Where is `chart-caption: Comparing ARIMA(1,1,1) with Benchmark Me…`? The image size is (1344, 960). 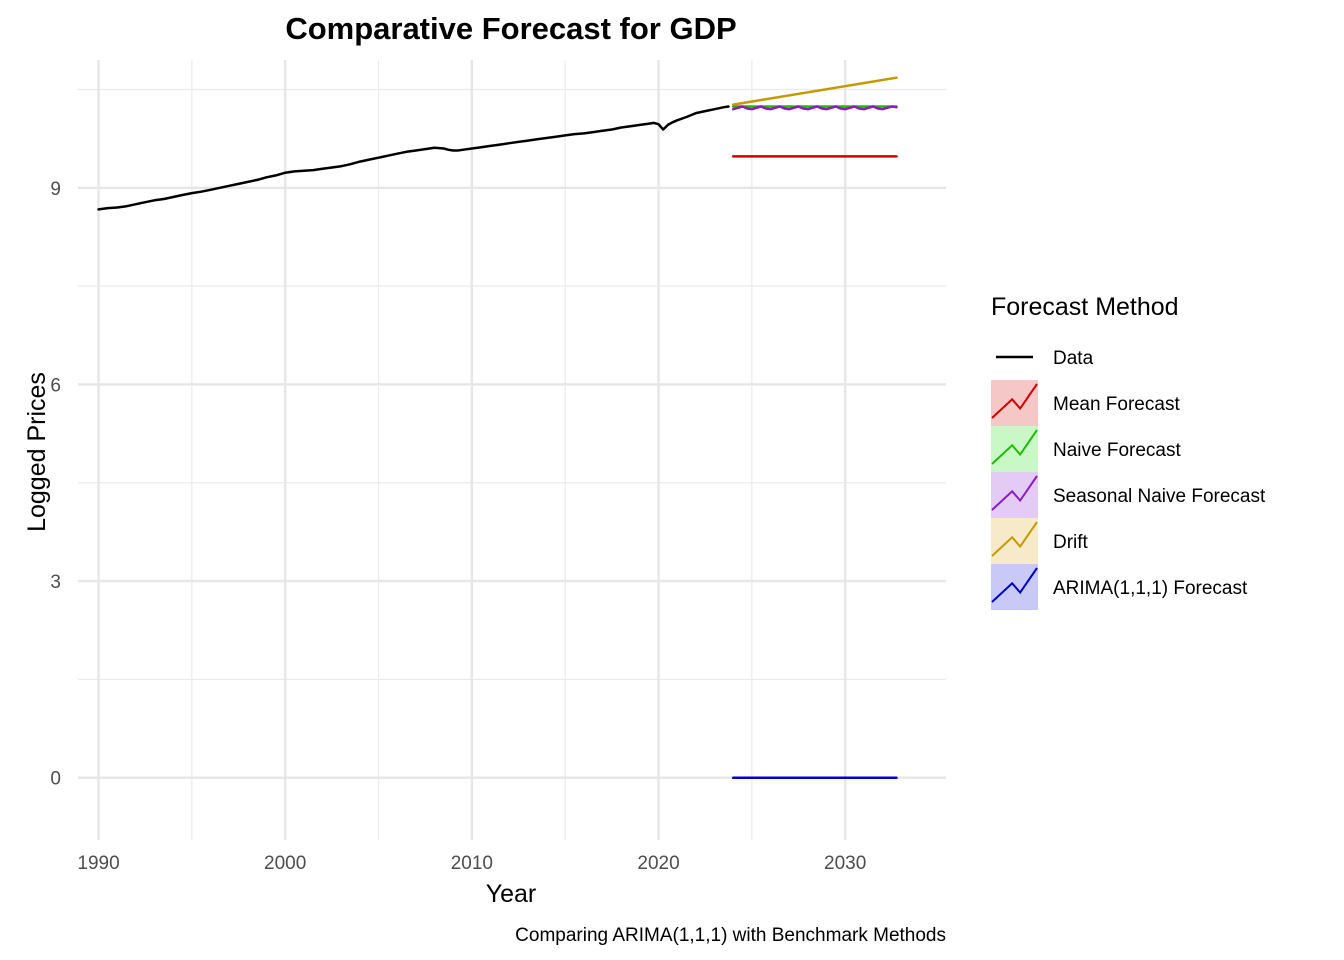 chart-caption: Comparing ARIMA(1,1,1) with Benchmark Me… is located at coordinates (730, 935).